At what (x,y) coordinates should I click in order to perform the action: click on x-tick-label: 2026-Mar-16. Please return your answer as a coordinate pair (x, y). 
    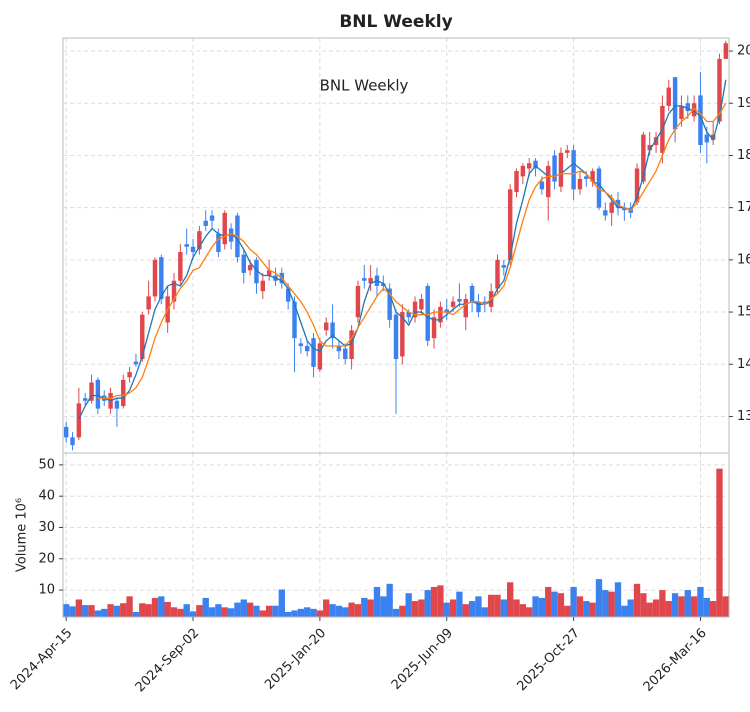
    Looking at the image, I should click on (675, 660).